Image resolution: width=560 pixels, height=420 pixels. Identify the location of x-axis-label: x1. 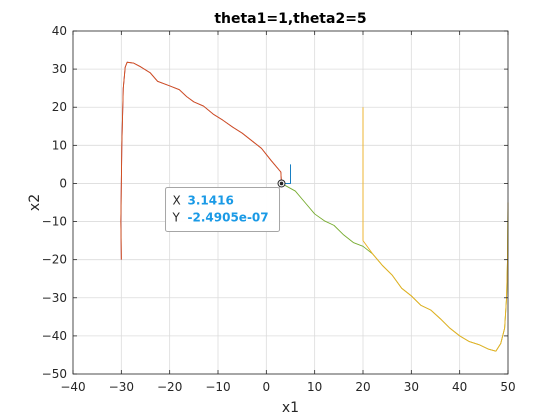
(290, 408).